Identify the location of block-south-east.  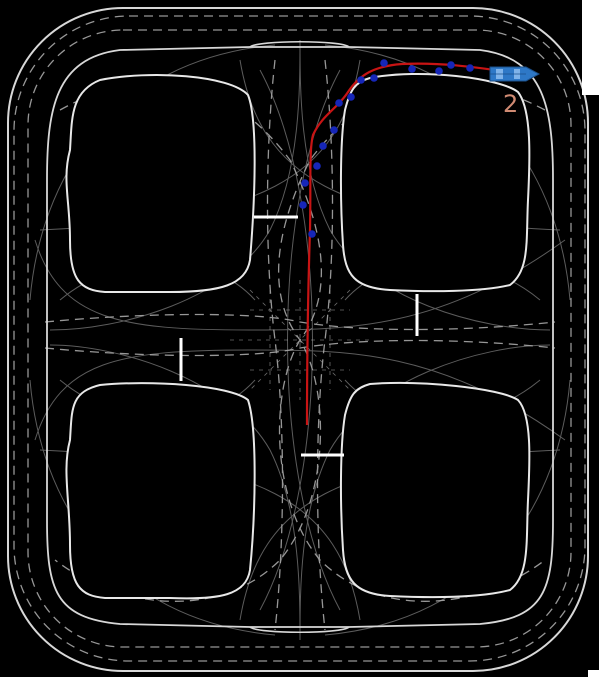
(435, 490).